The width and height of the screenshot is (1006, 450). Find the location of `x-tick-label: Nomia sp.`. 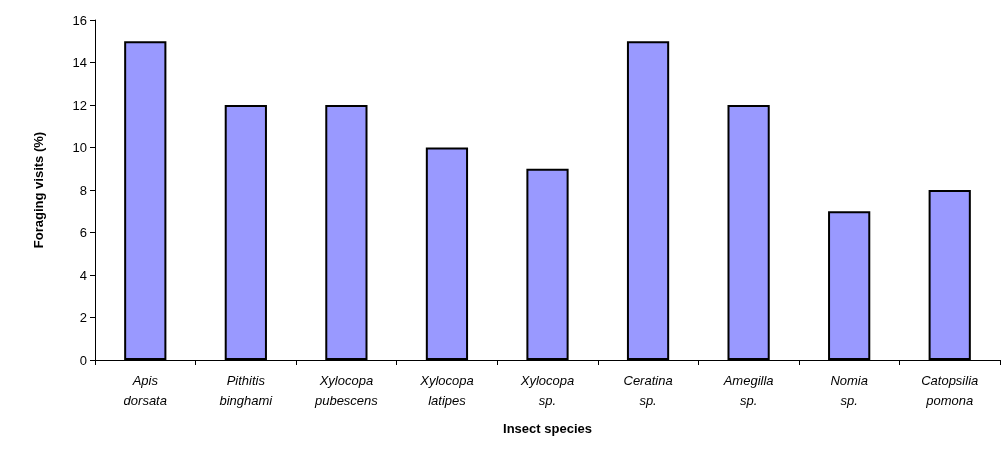

x-tick-label: Nomia sp. is located at coordinates (849, 390).